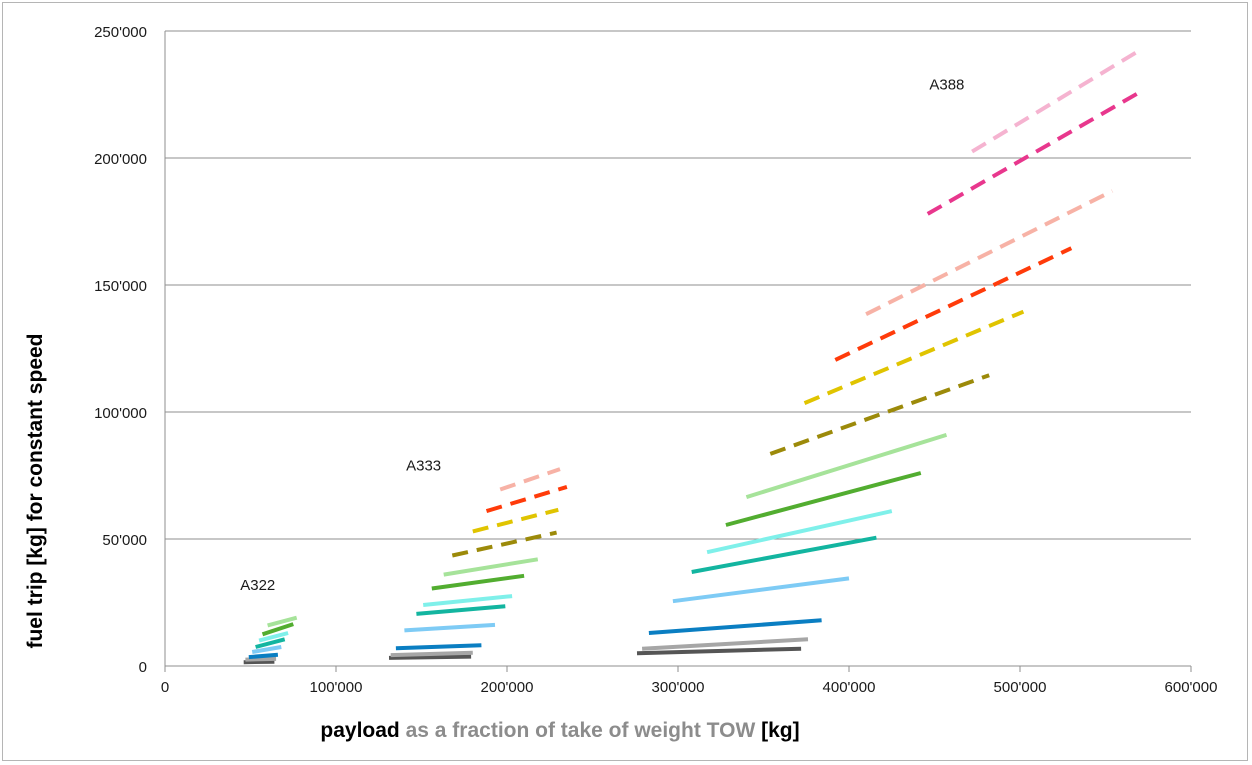  Describe the element at coordinates (849, 687) in the screenshot. I see `x-tick-label-4: 400'000` at that location.